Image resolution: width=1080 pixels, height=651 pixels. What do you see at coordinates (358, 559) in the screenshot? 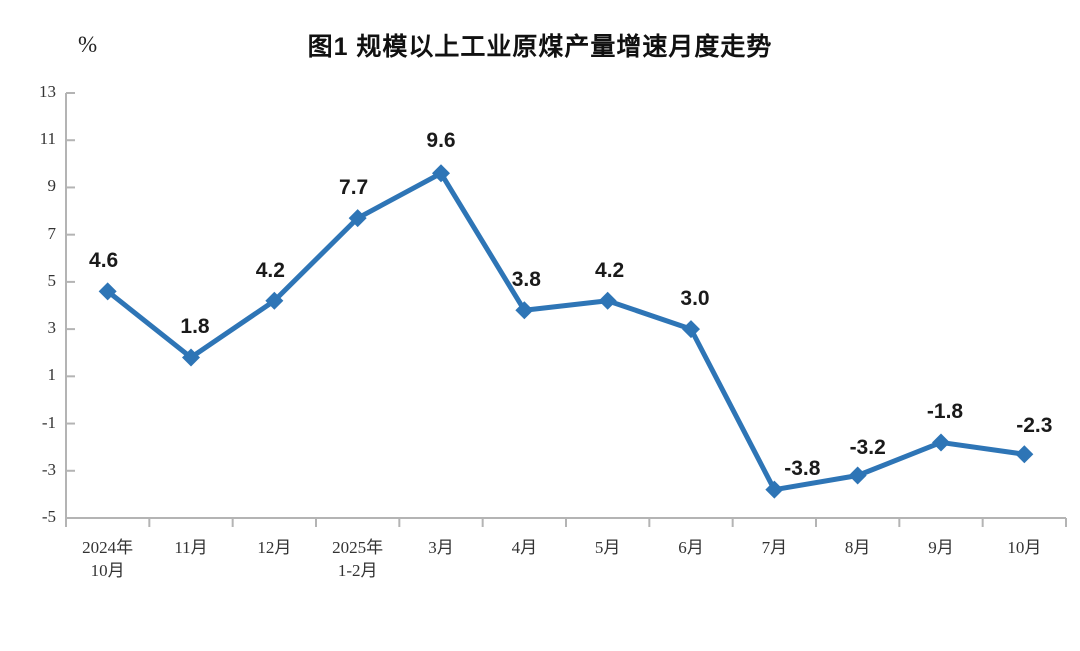
I see `x-axis-tick-label: 2025年 1-2月` at bounding box center [358, 559].